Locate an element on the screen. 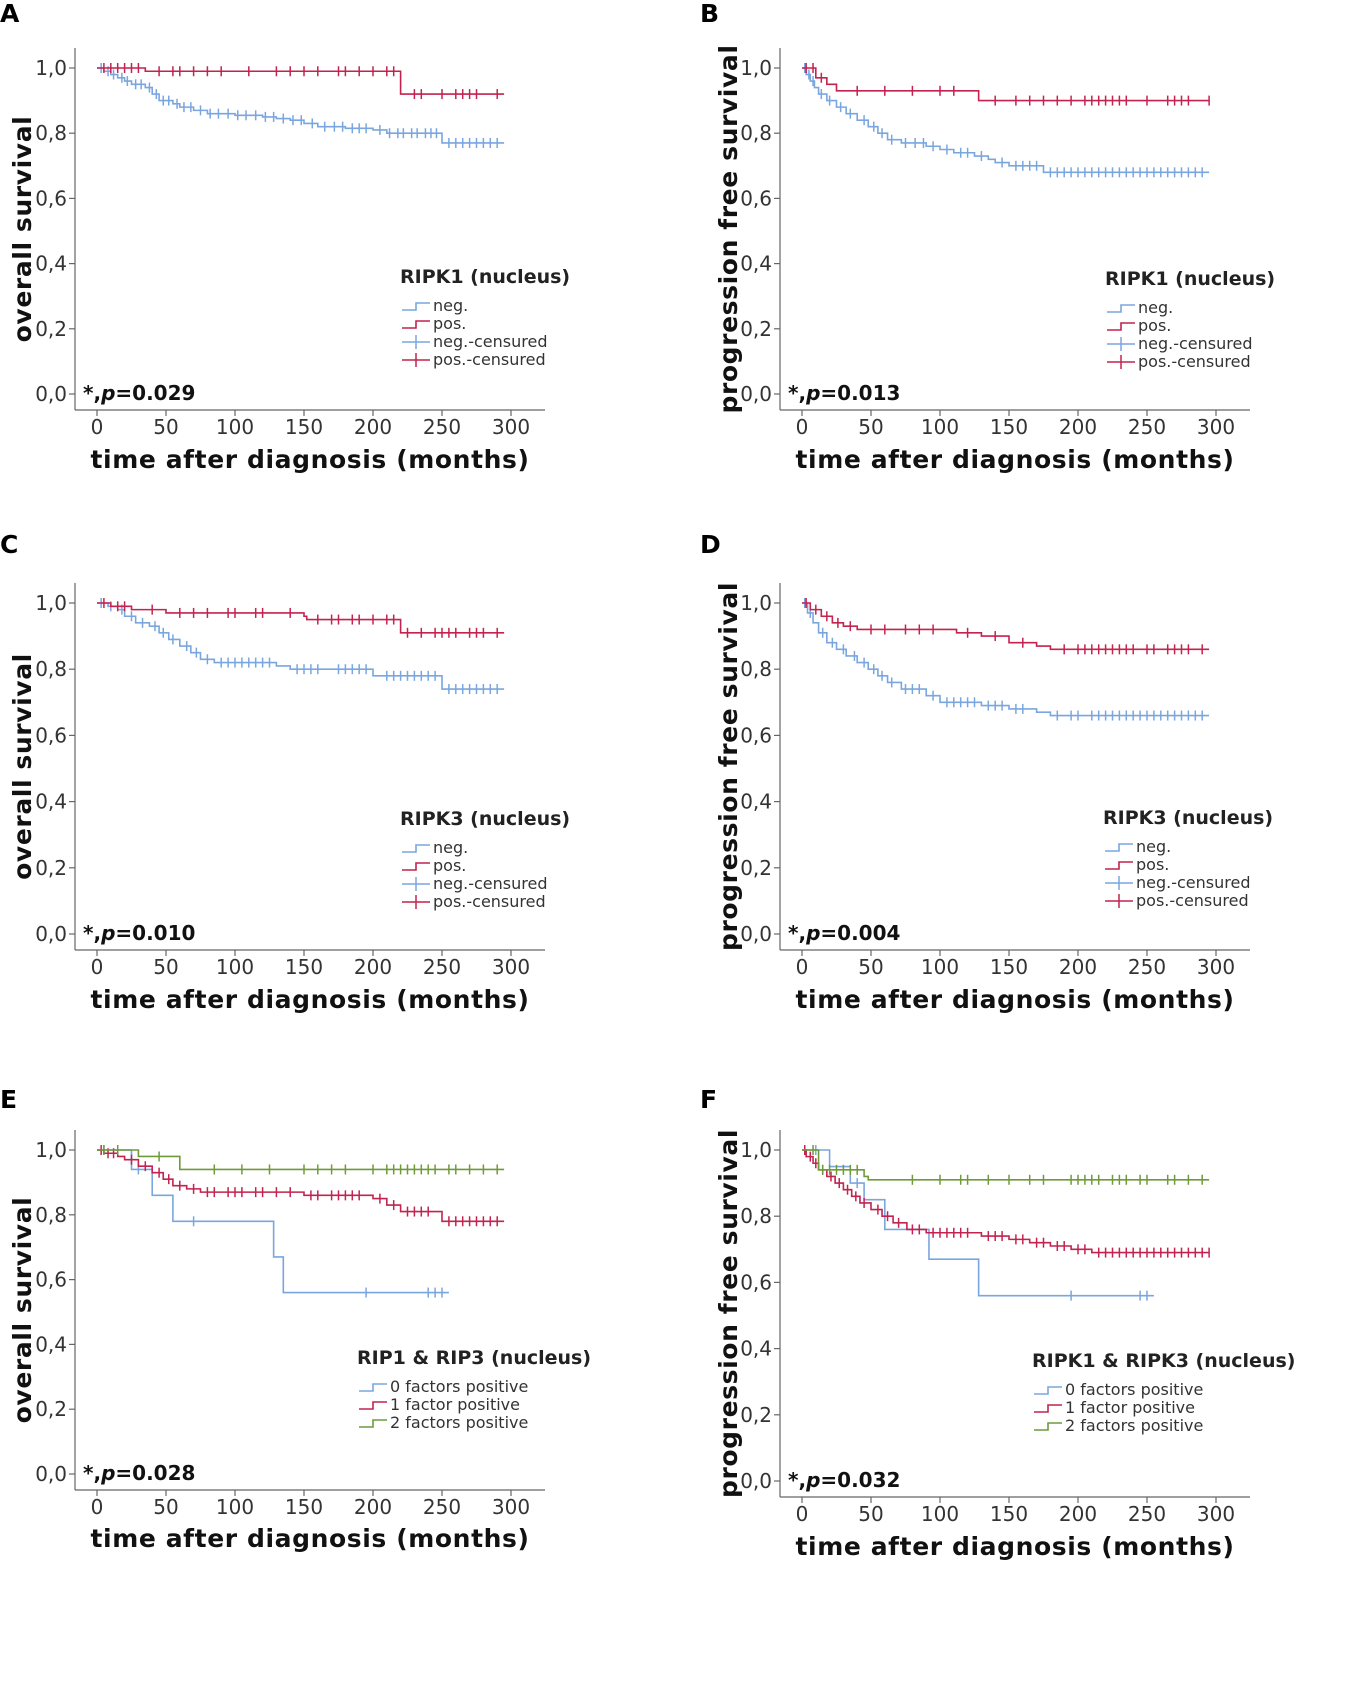  series-2-factors-positive is located at coordinates (301, 1160).